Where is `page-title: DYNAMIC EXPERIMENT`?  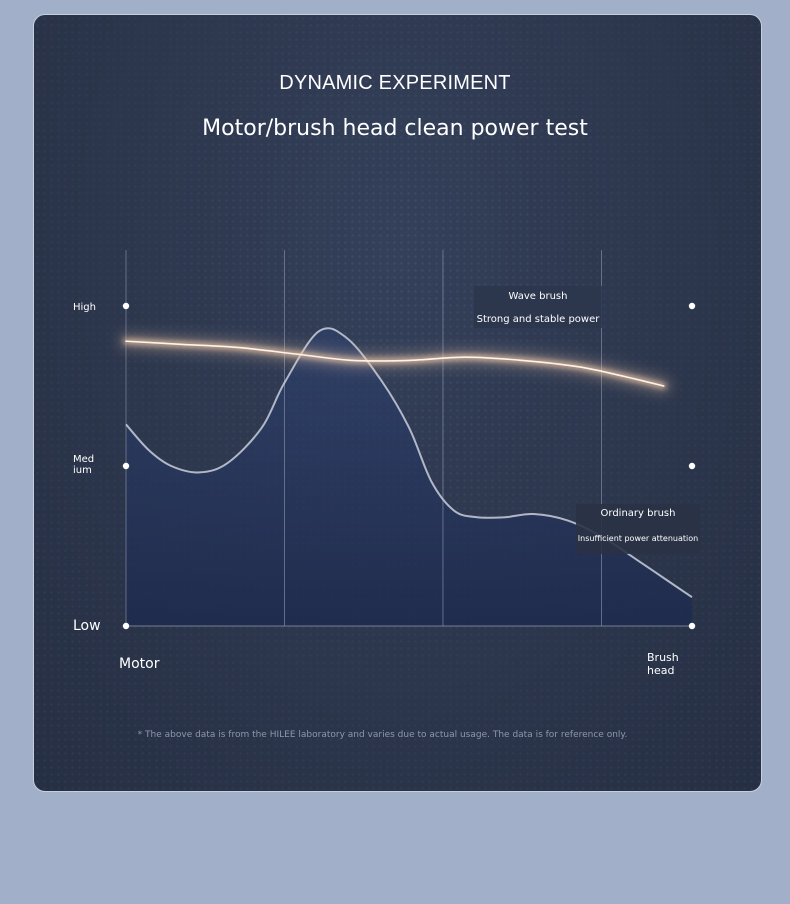 page-title: DYNAMIC EXPERIMENT is located at coordinates (395, 83).